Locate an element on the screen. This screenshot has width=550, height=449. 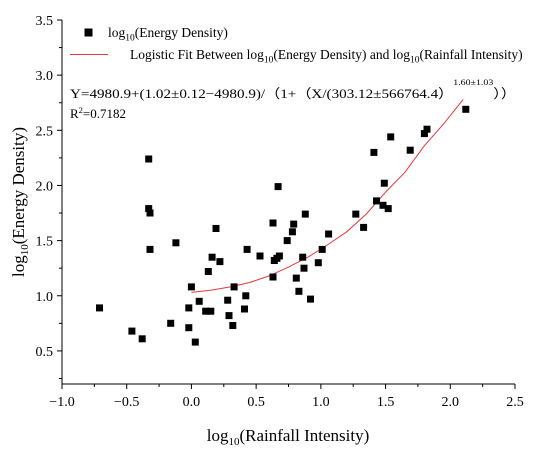
y-tick-label: 3.5 is located at coordinates (45, 21).